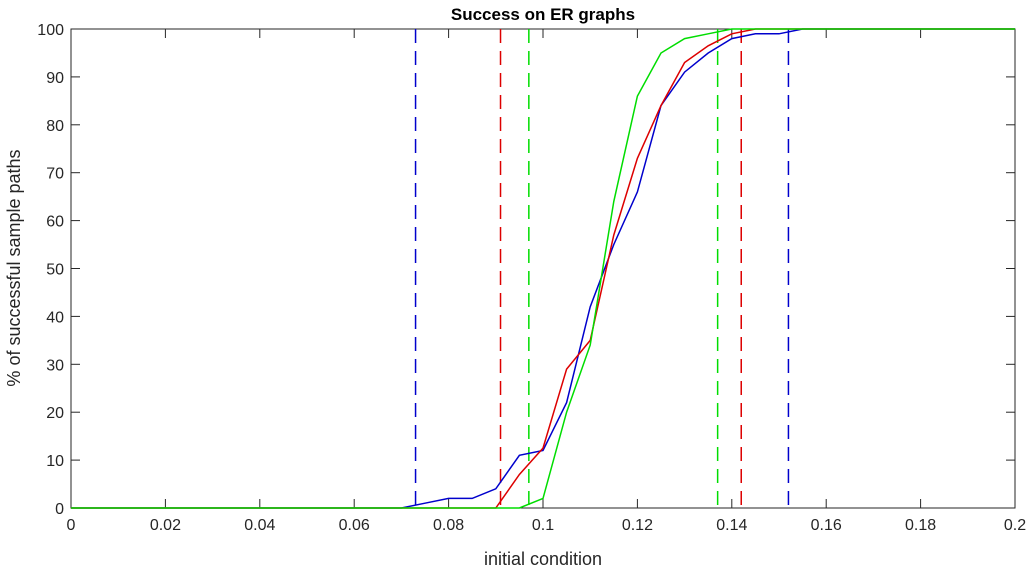 This screenshot has height=574, width=1029. What do you see at coordinates (55, 222) in the screenshot?
I see `y-tick-label: 60` at bounding box center [55, 222].